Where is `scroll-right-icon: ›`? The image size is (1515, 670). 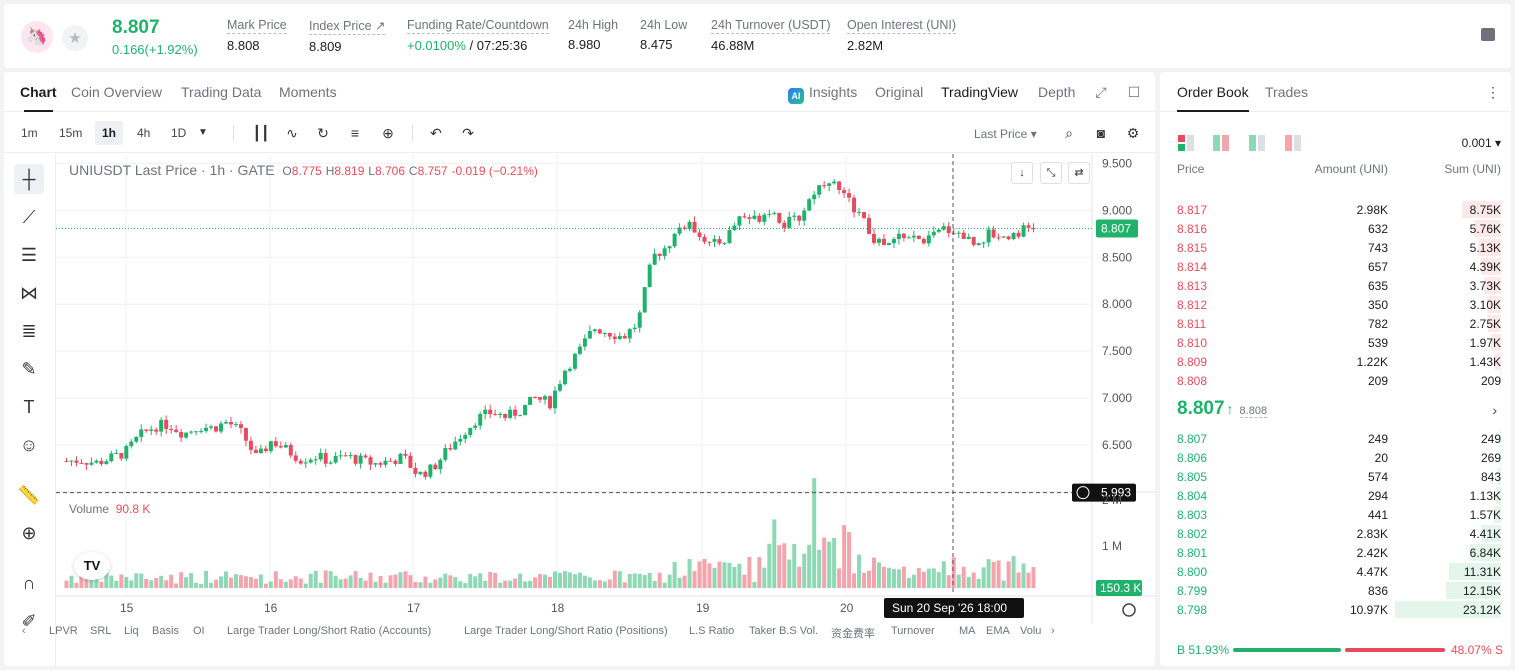 scroll-right-icon: › is located at coordinates (1053, 631).